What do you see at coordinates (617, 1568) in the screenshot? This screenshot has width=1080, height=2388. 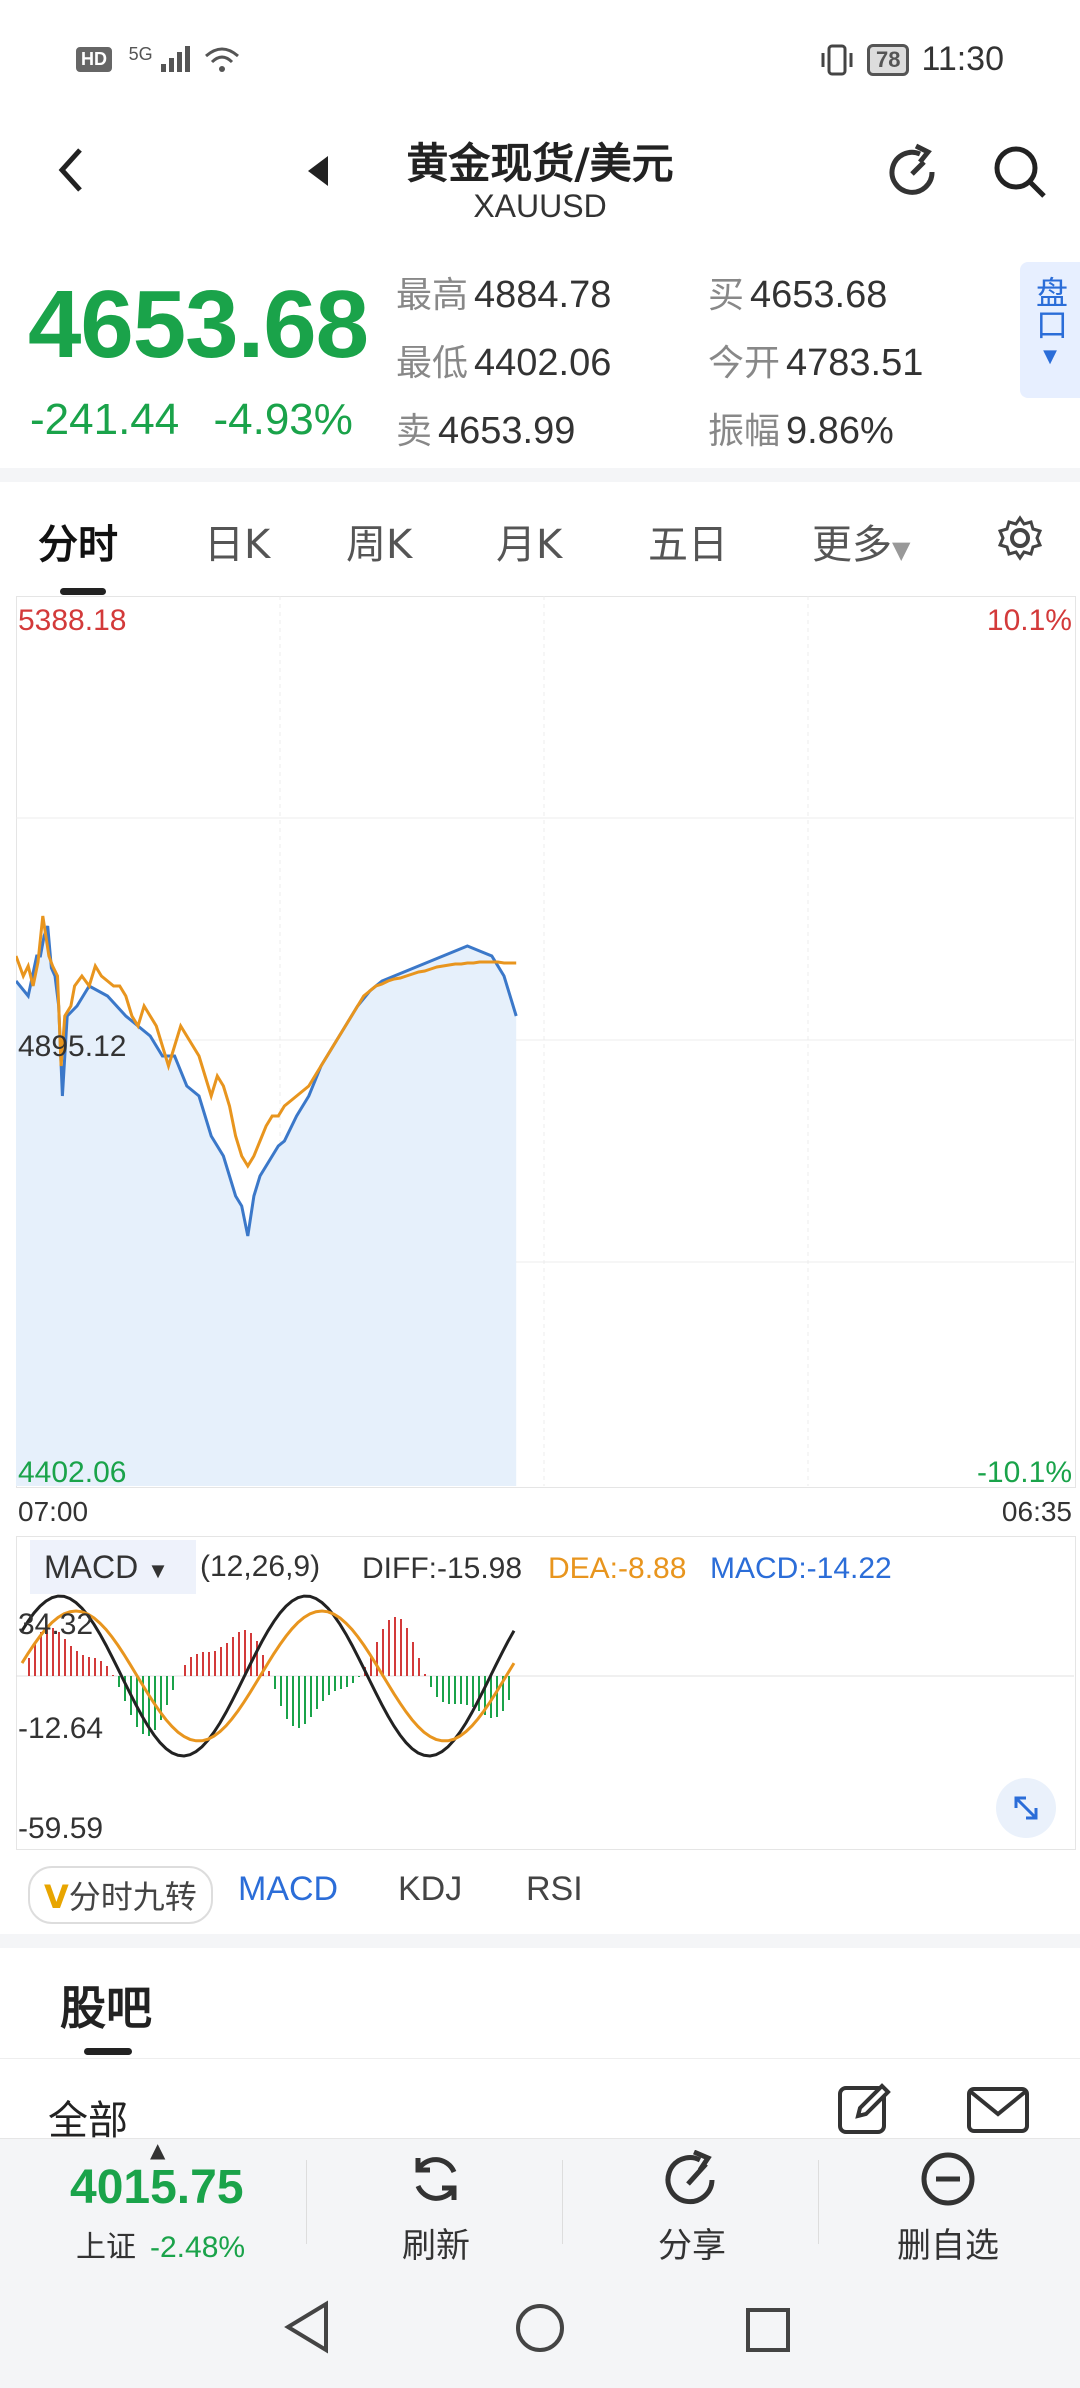 I see `macd-dea: DEA:-8.88` at bounding box center [617, 1568].